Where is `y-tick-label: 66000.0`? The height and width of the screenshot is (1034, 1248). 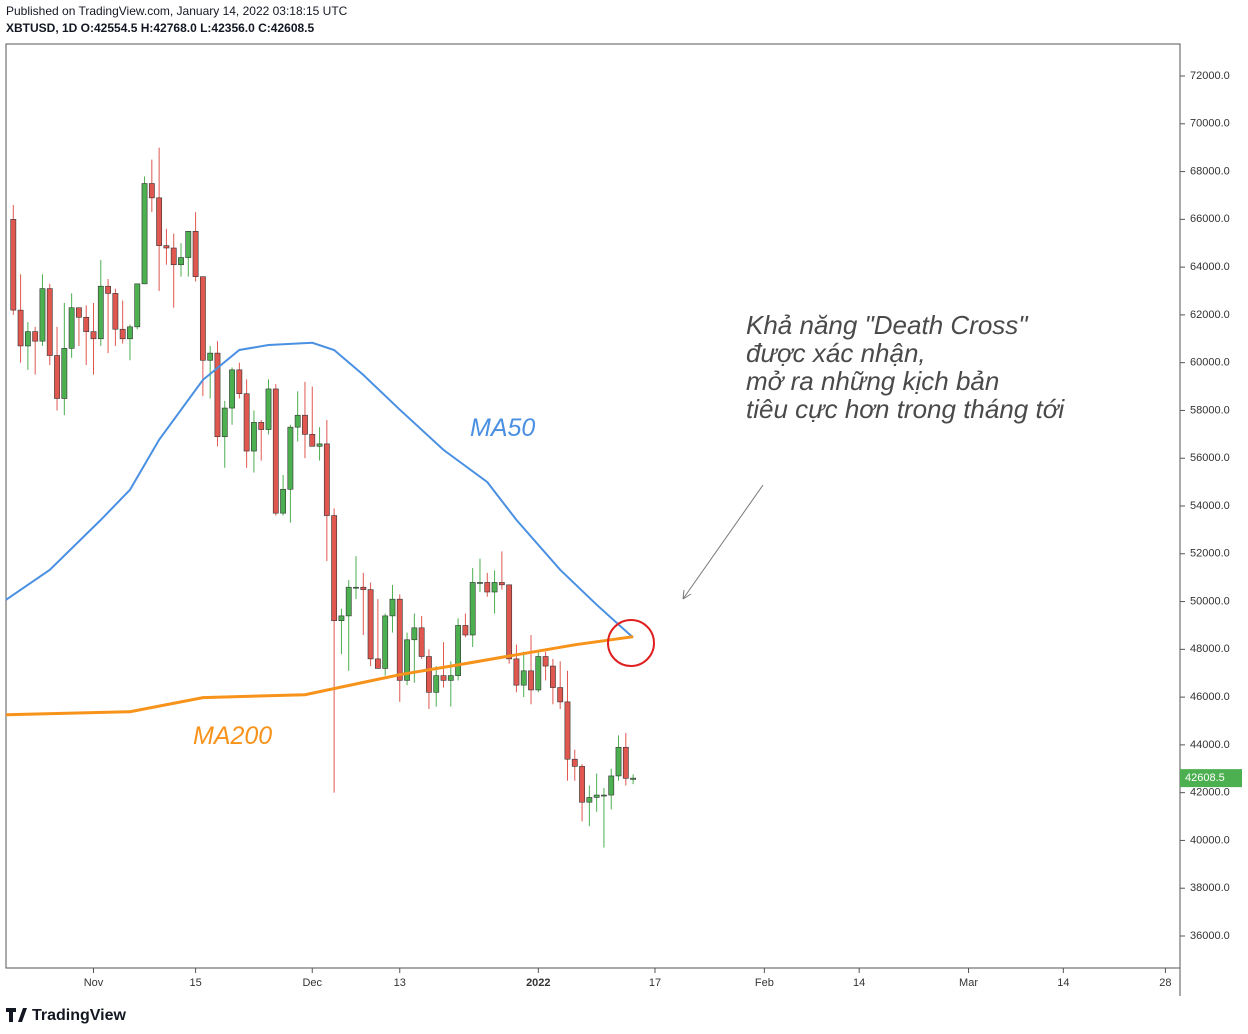 y-tick-label: 66000.0 is located at coordinates (1210, 219).